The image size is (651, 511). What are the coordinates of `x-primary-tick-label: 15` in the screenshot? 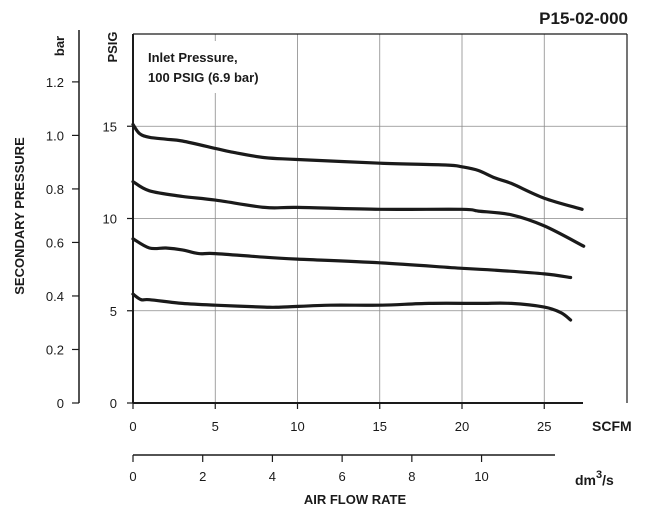 It's located at (380, 426).